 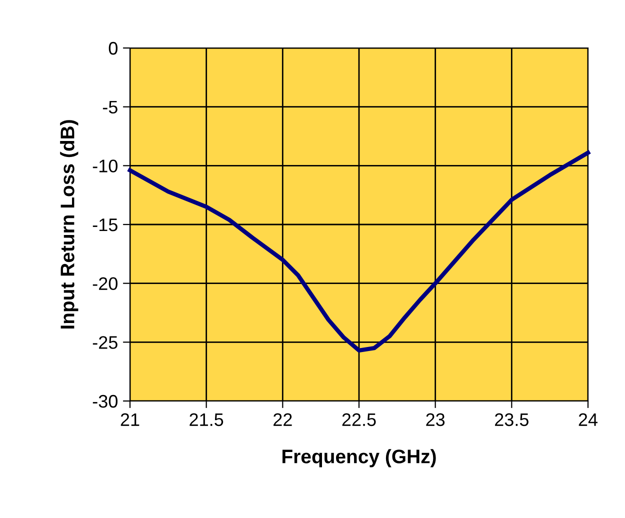 I want to click on x-tick-label: 22.5, so click(x=359, y=419).